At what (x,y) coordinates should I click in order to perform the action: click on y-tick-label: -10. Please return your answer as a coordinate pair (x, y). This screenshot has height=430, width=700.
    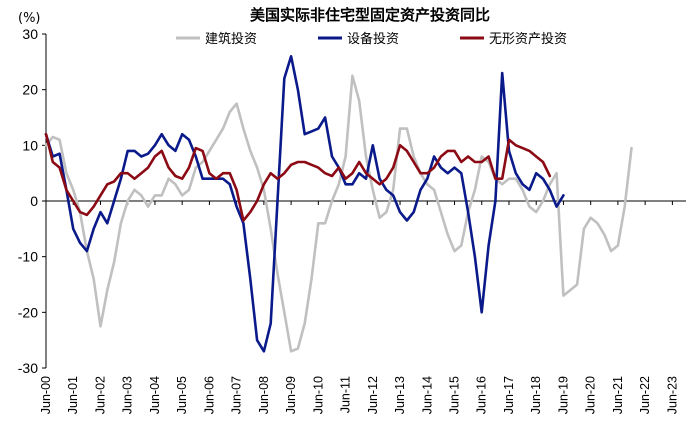
    Looking at the image, I should click on (28, 257).